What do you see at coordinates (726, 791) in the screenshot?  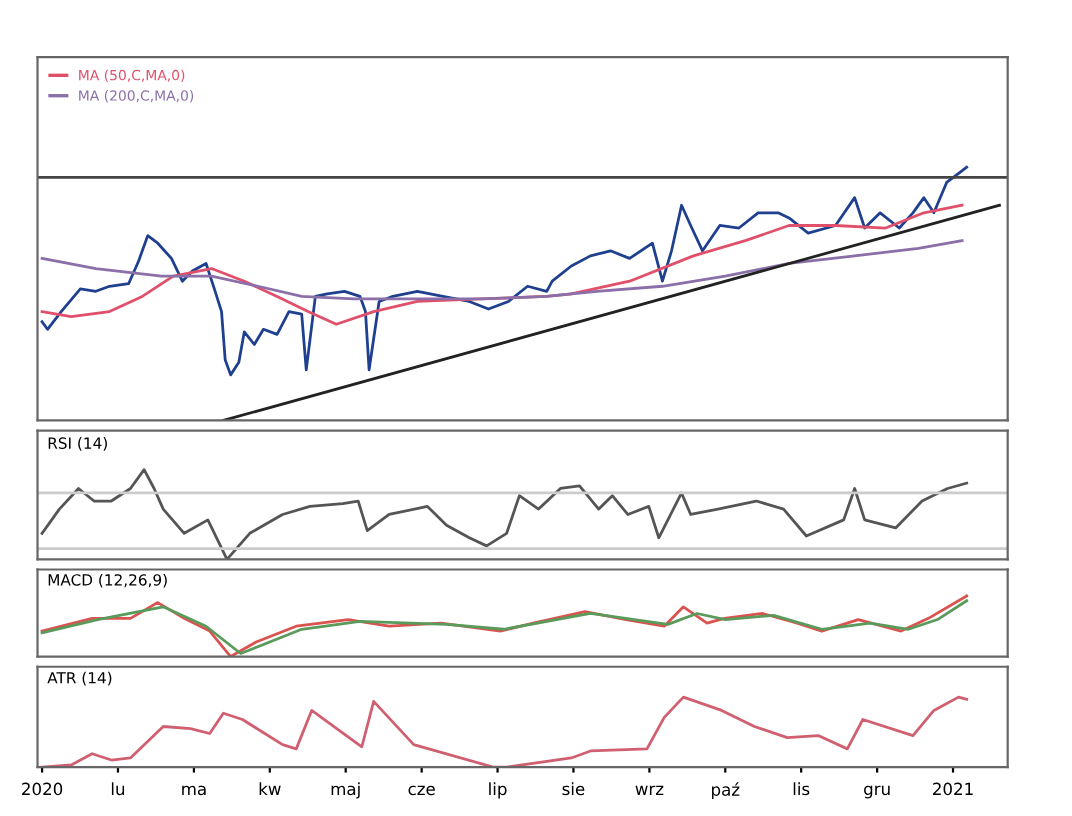 I see `x-tick-label: paź` at bounding box center [726, 791].